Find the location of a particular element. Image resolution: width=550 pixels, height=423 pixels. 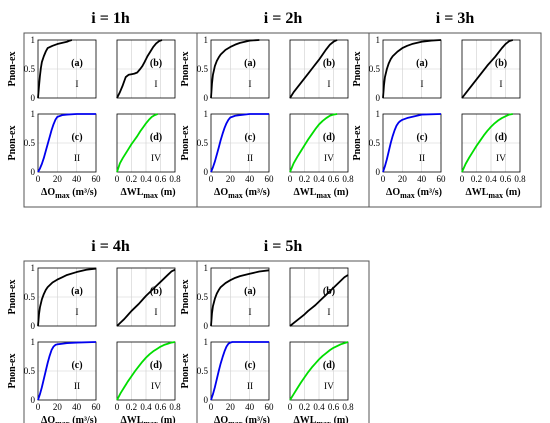

x-tick-label: 0.8 is located at coordinates (520, 179).